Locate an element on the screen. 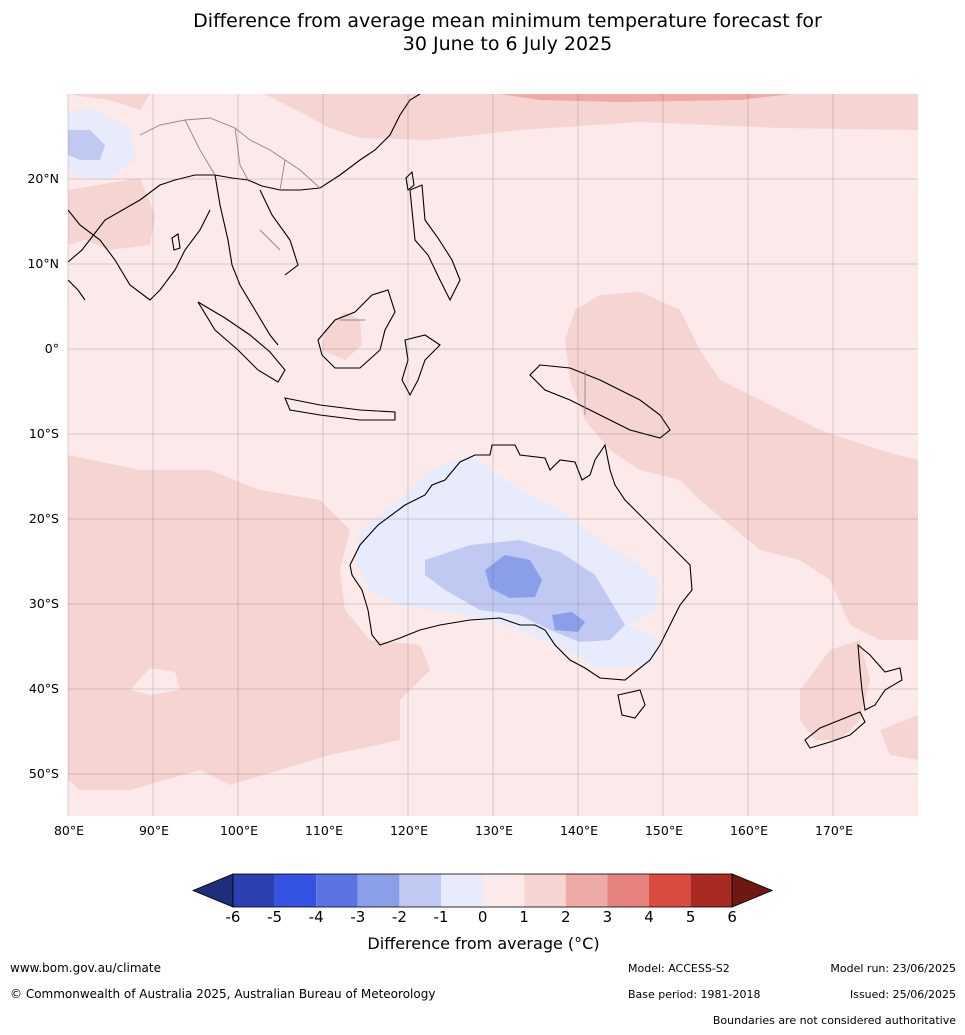 This screenshot has width=965, height=1035. lat-label-50s: 50°S is located at coordinates (44, 773).